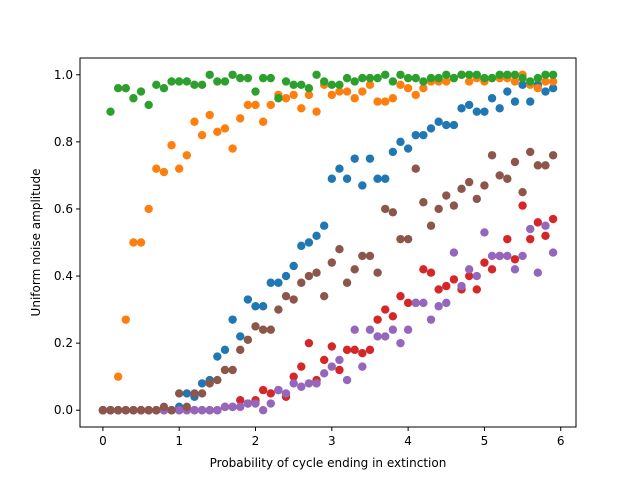  I want to click on y-tick-label: 0.6, so click(63, 209).